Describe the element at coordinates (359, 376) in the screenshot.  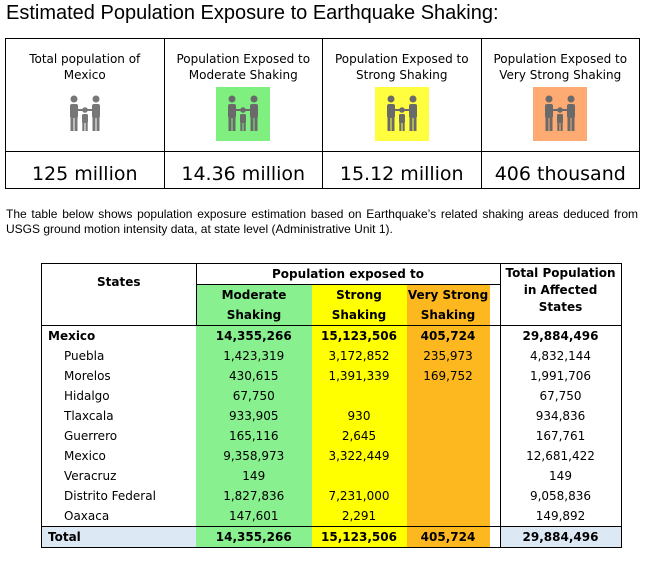
I see `cell-strong: 1,391,339` at that location.